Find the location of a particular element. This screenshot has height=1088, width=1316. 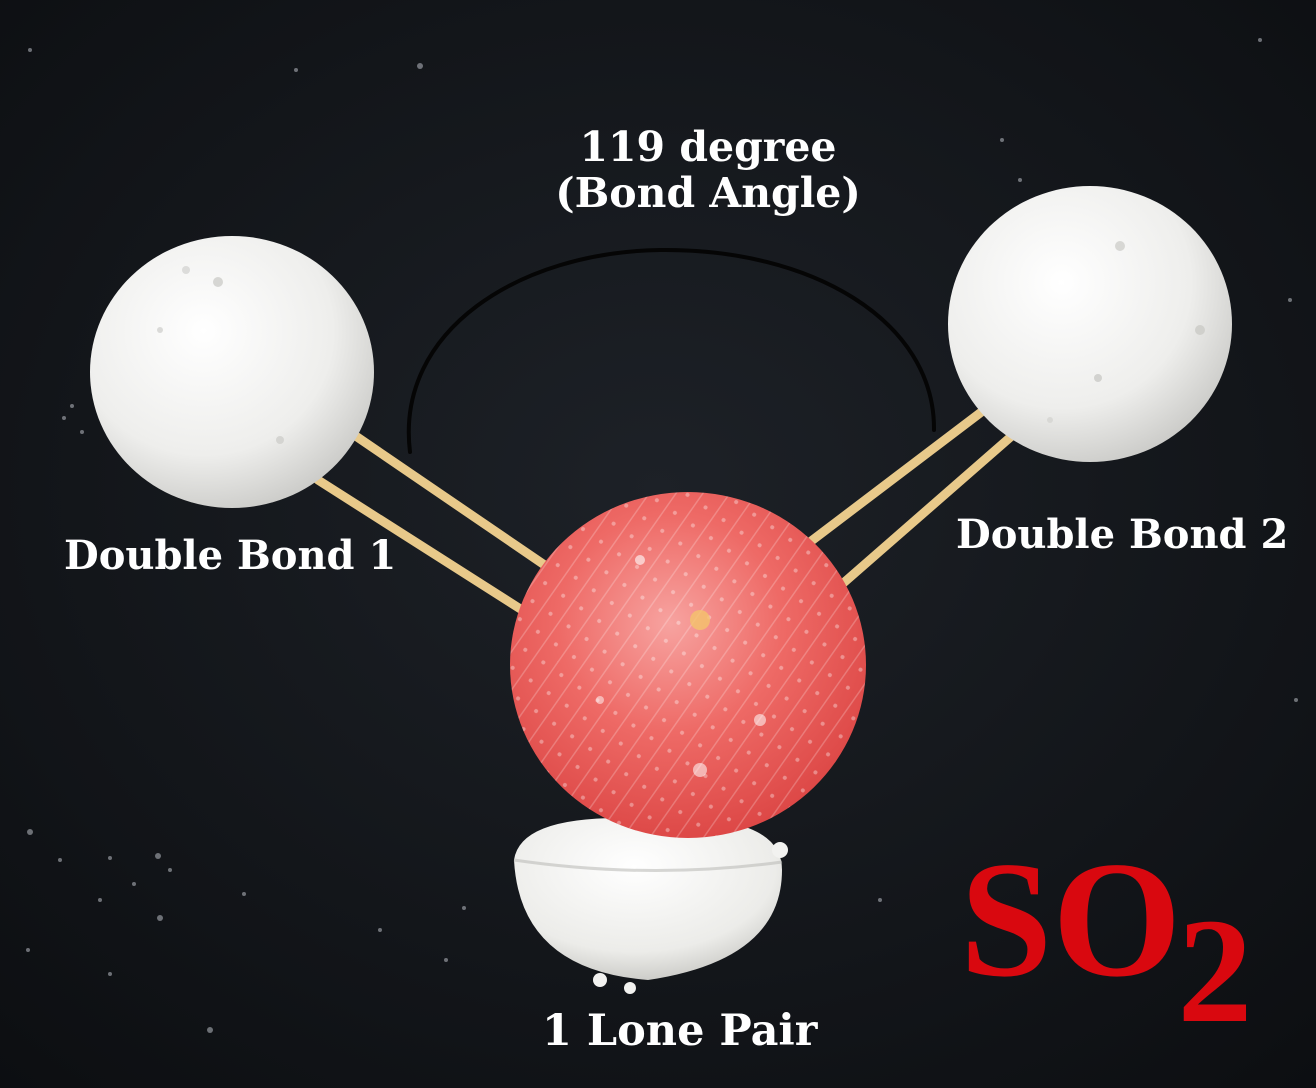

bond-angle-value: 119 degree is located at coordinates (708, 147).